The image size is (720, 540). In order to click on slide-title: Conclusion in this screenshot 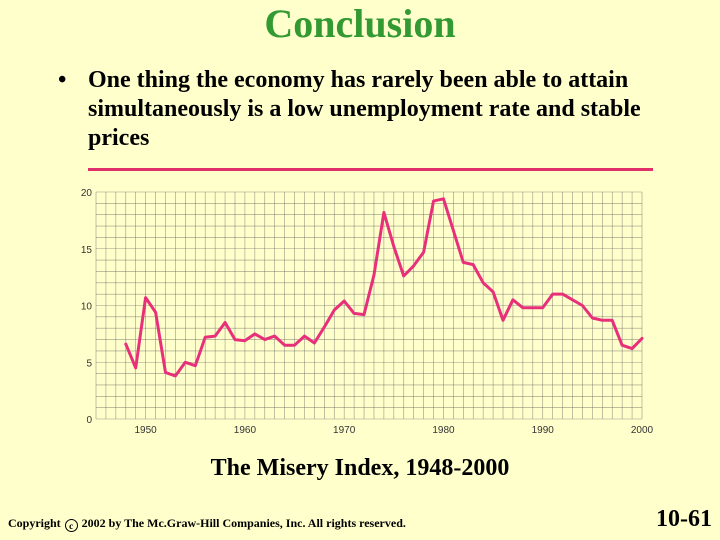, I will do `click(360, 23)`.